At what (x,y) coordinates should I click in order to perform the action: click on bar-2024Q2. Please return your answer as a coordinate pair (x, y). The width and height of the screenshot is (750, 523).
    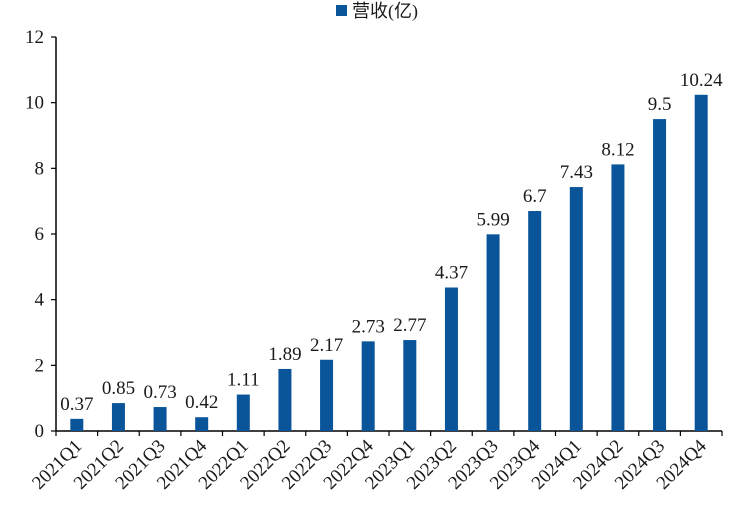
    Looking at the image, I should click on (618, 298).